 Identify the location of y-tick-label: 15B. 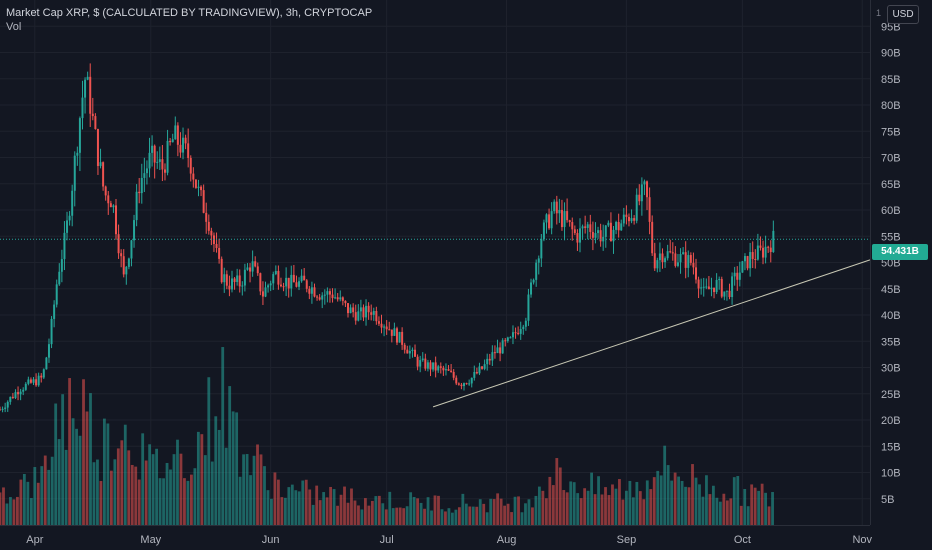
(891, 447).